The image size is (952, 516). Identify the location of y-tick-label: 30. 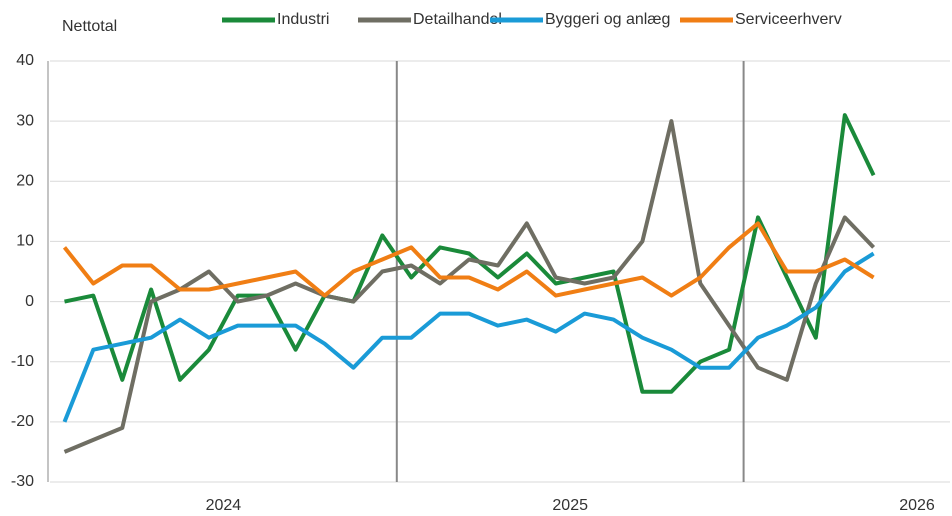
(25, 120).